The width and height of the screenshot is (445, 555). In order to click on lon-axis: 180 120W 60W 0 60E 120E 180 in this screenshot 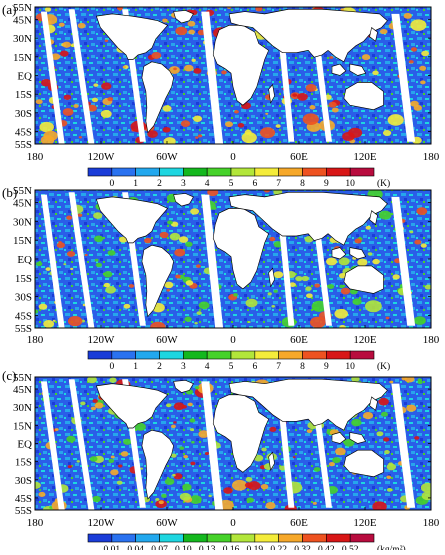, I will do `click(233, 518)`.